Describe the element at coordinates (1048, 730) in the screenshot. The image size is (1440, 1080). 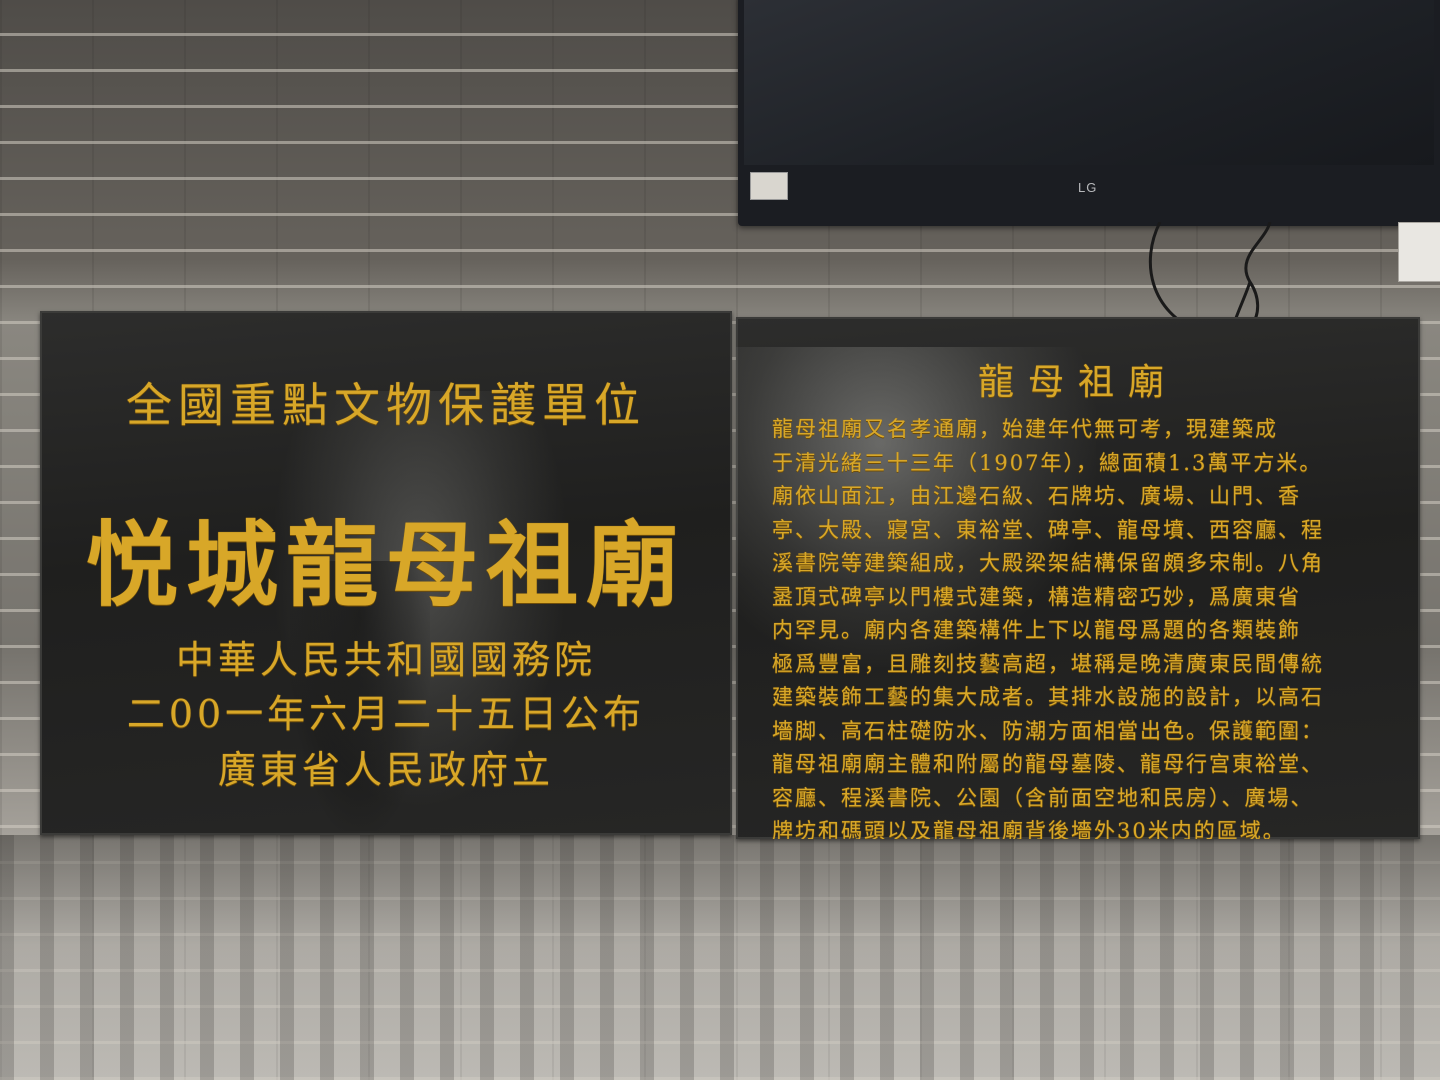
I see `inscription-line: 墻脚、高石柱礎防水、防潮方面相當出色。保護範圍：` at that location.